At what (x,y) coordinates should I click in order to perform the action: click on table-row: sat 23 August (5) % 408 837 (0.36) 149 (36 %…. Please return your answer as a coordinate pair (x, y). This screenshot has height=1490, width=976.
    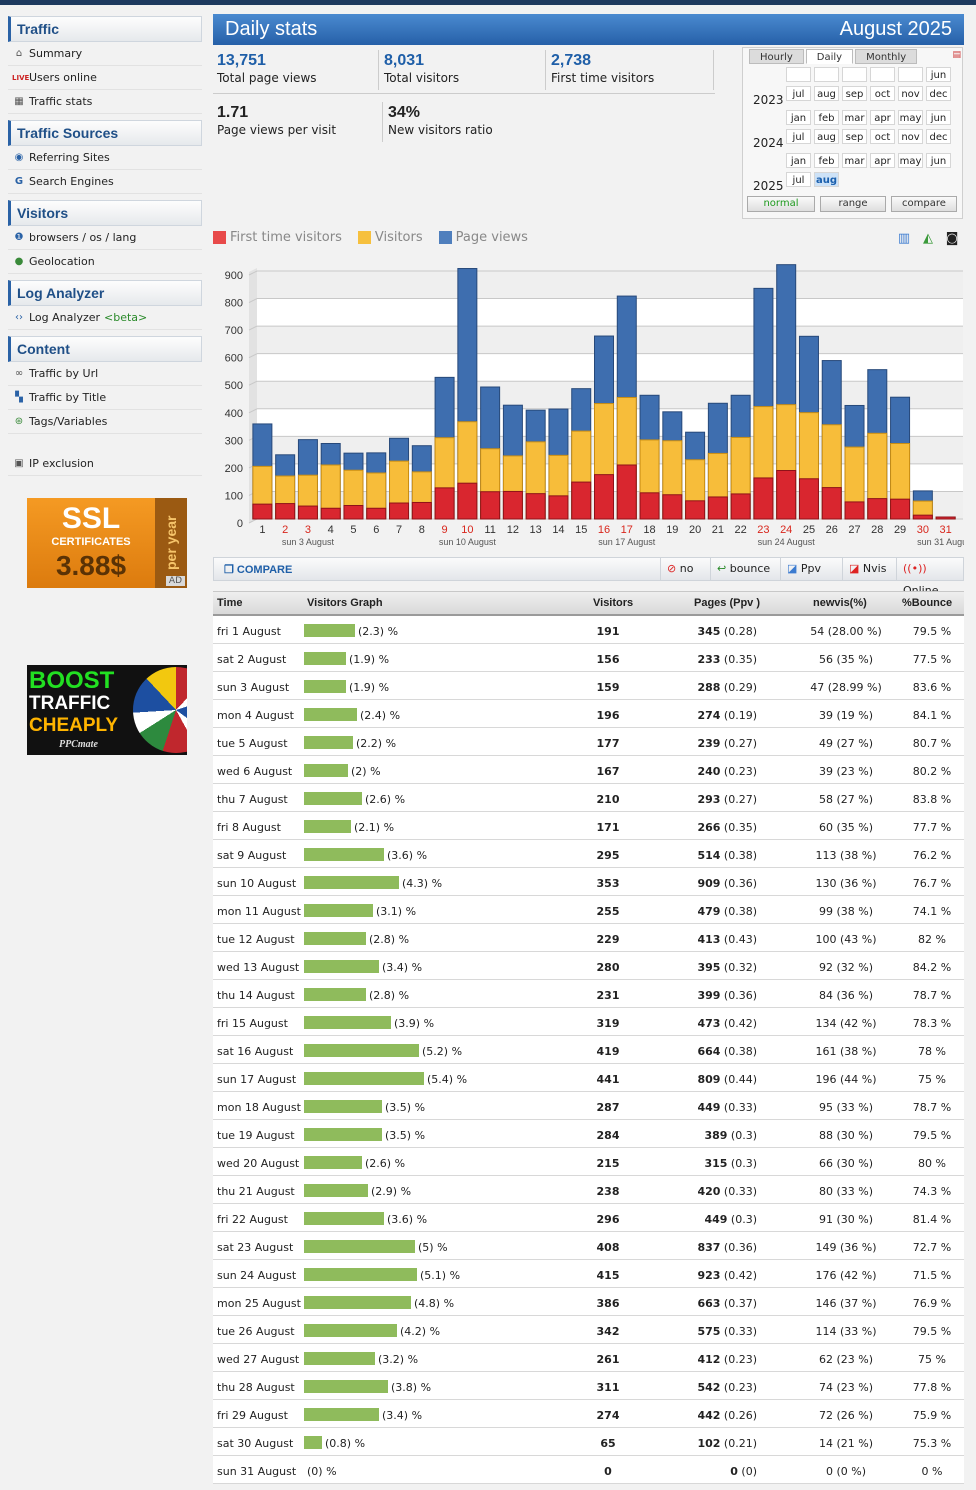
    Looking at the image, I should click on (588, 1246).